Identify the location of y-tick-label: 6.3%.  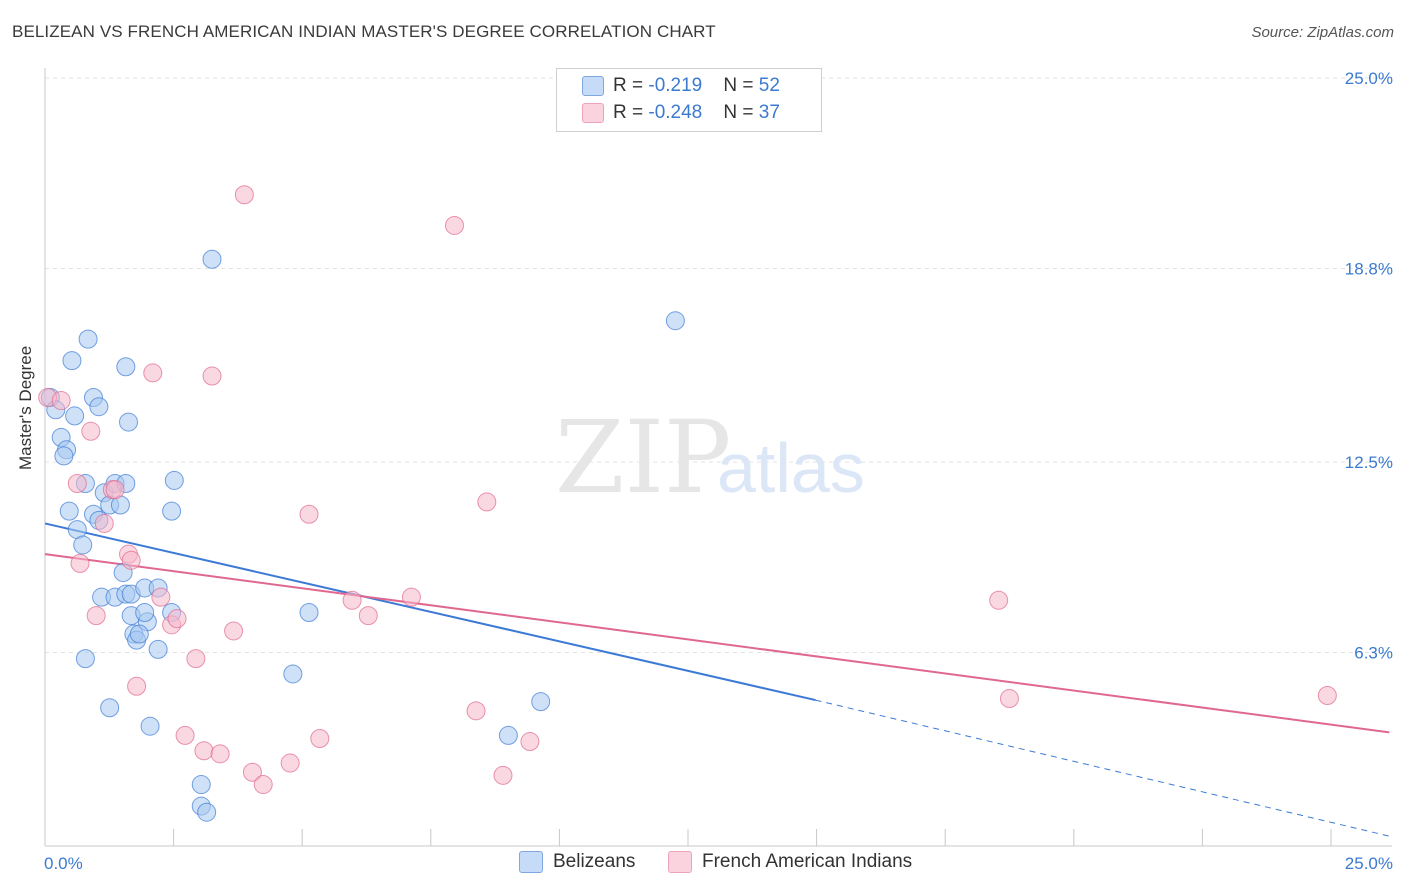
(1373, 652).